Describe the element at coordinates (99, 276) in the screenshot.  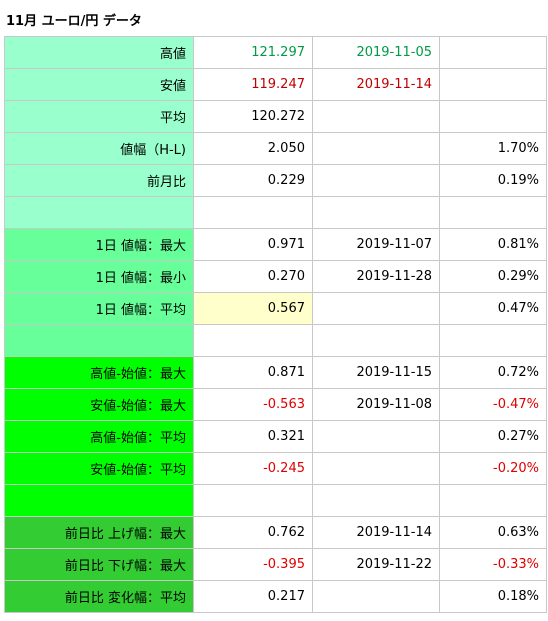
I see `row-label: 1日 値幅：最小` at that location.